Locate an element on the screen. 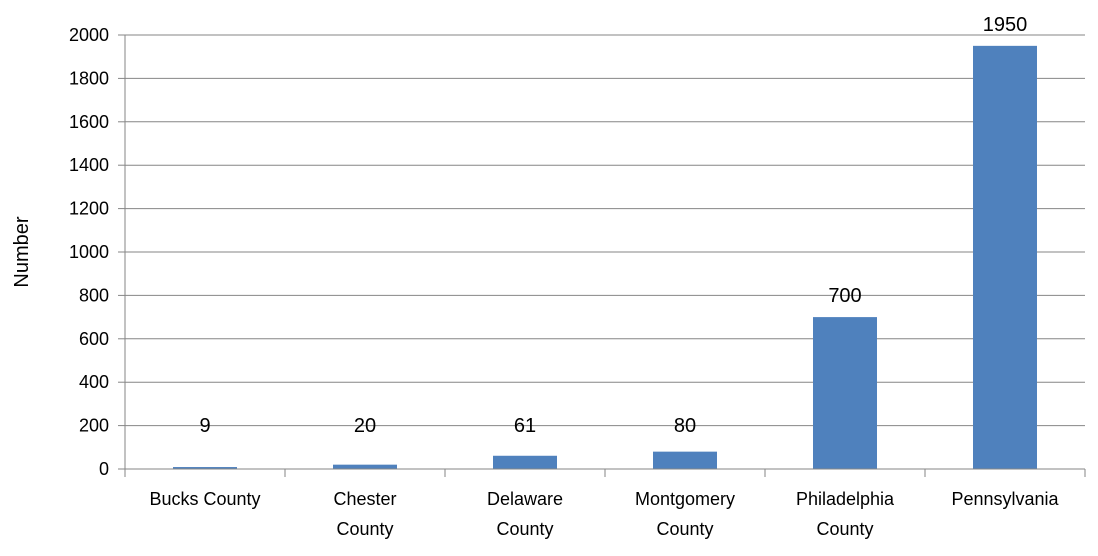 This screenshot has width=1098, height=556. y-tick-label: 1600 is located at coordinates (89, 122).